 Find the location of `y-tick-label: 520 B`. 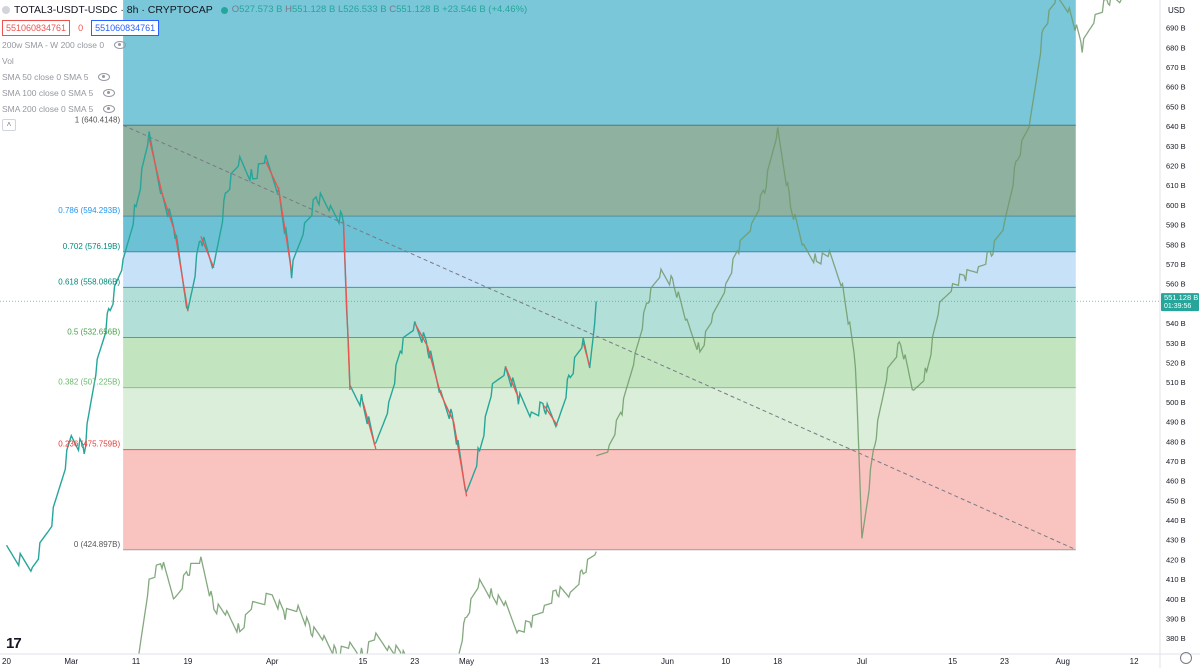

y-tick-label: 520 B is located at coordinates (1176, 362).